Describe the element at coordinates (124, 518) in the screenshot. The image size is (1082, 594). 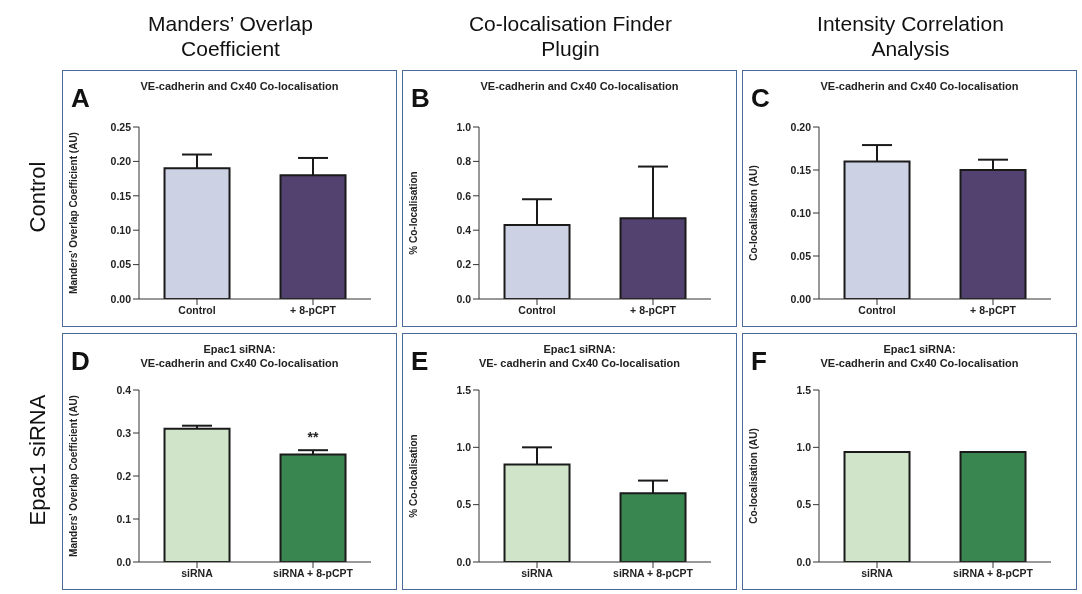
I see `y-tick-label: 0.1` at that location.